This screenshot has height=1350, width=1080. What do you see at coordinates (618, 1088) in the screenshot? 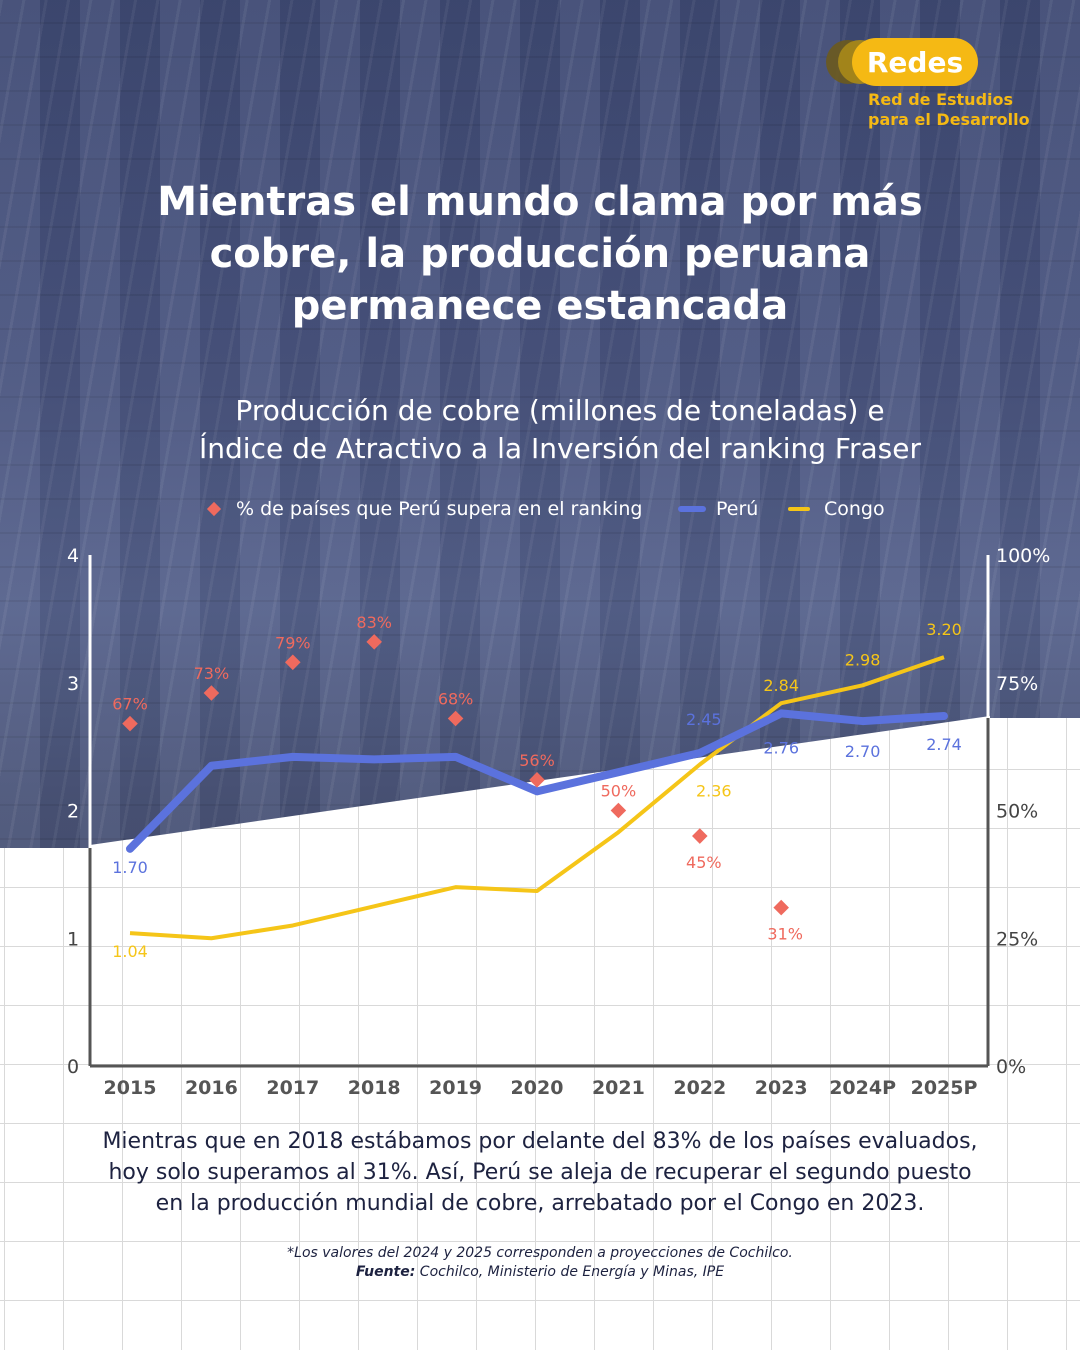
I see `x-tick-label: 2021` at bounding box center [618, 1088].